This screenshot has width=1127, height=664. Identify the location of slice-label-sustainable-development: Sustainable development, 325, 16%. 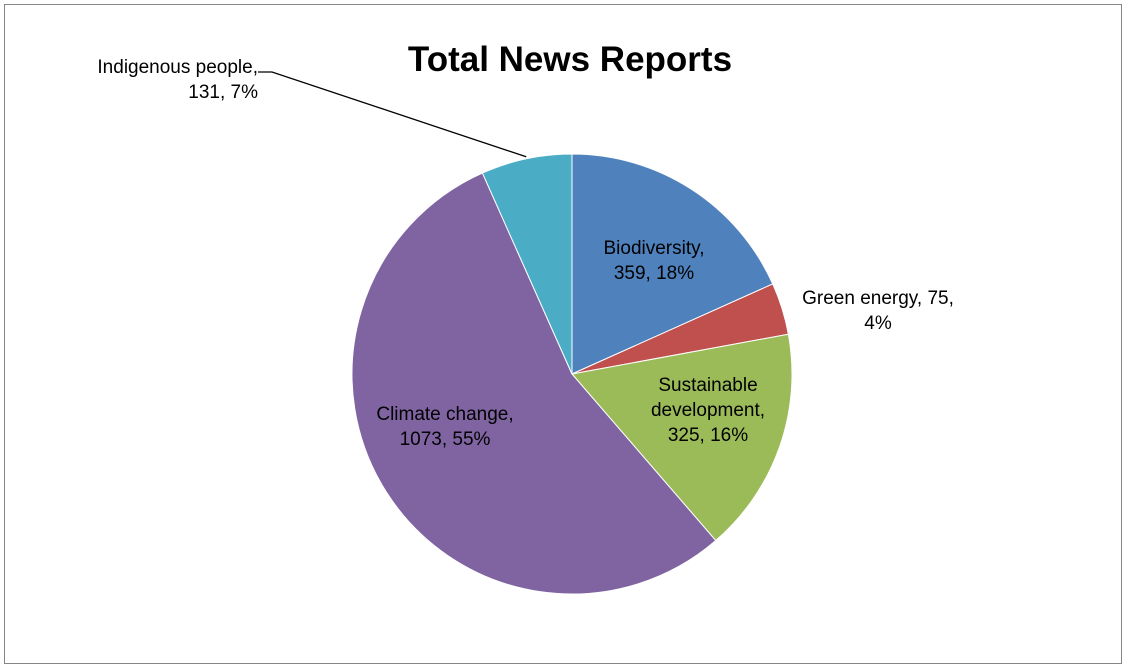
(708, 410).